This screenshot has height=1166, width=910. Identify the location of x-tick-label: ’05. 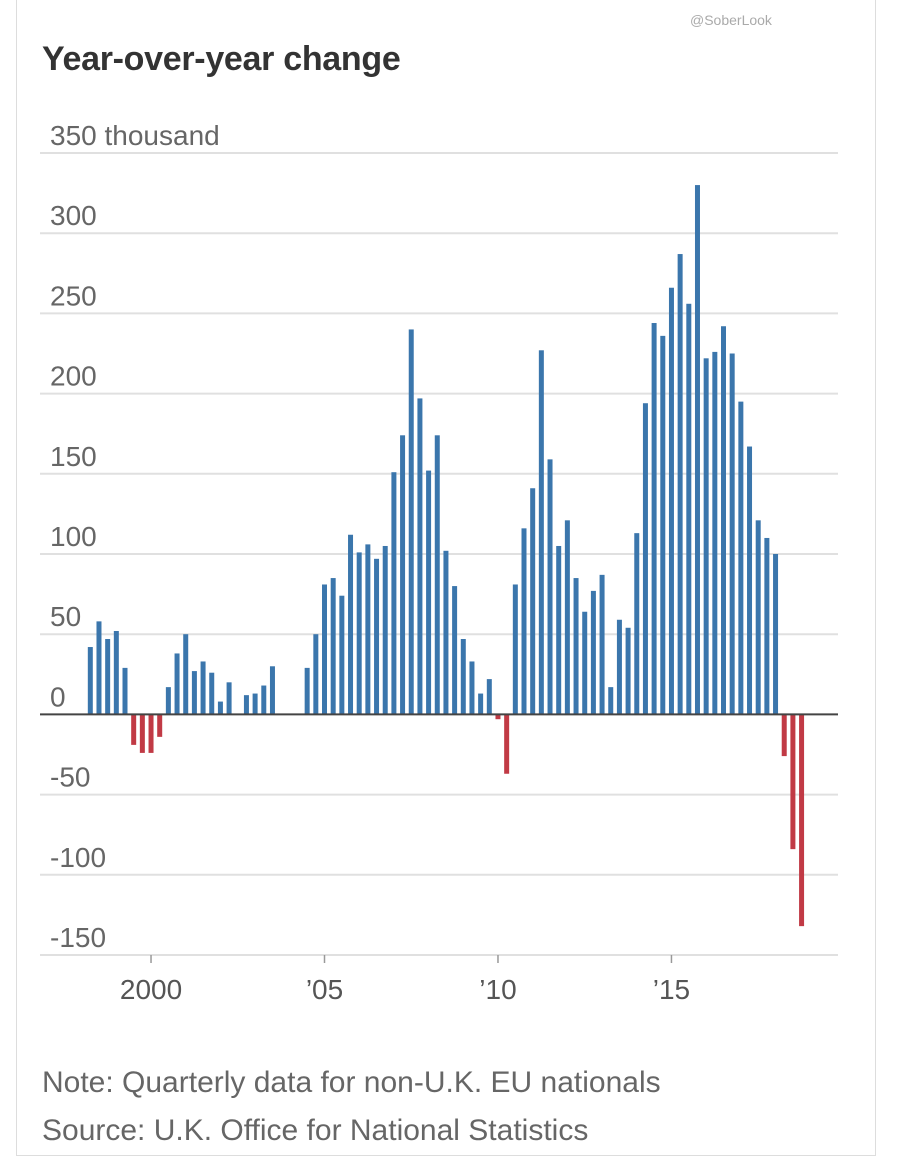
(324, 989).